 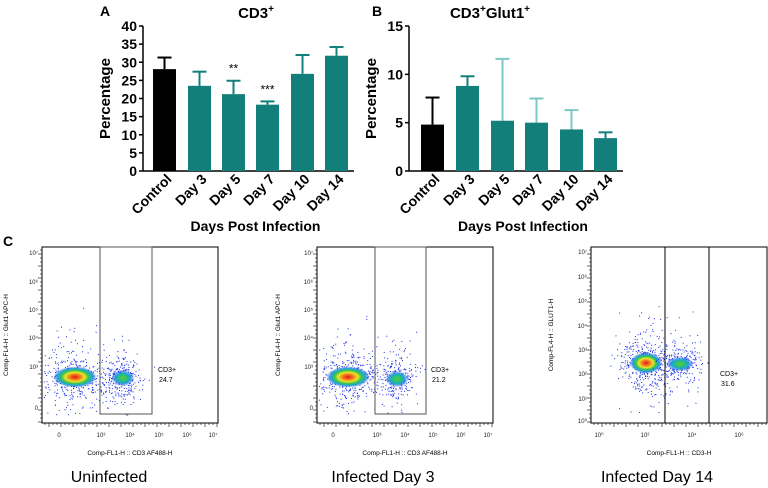 What do you see at coordinates (371, 98) in the screenshot?
I see `y-axis-label: Percentage` at bounding box center [371, 98].